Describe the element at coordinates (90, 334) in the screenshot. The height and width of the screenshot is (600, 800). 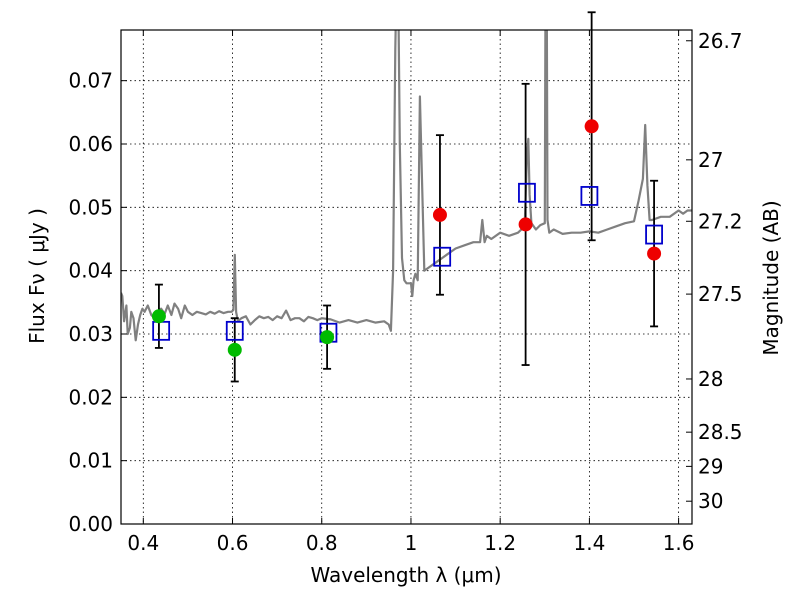
I see `y-tick-label: 0.03` at that location.